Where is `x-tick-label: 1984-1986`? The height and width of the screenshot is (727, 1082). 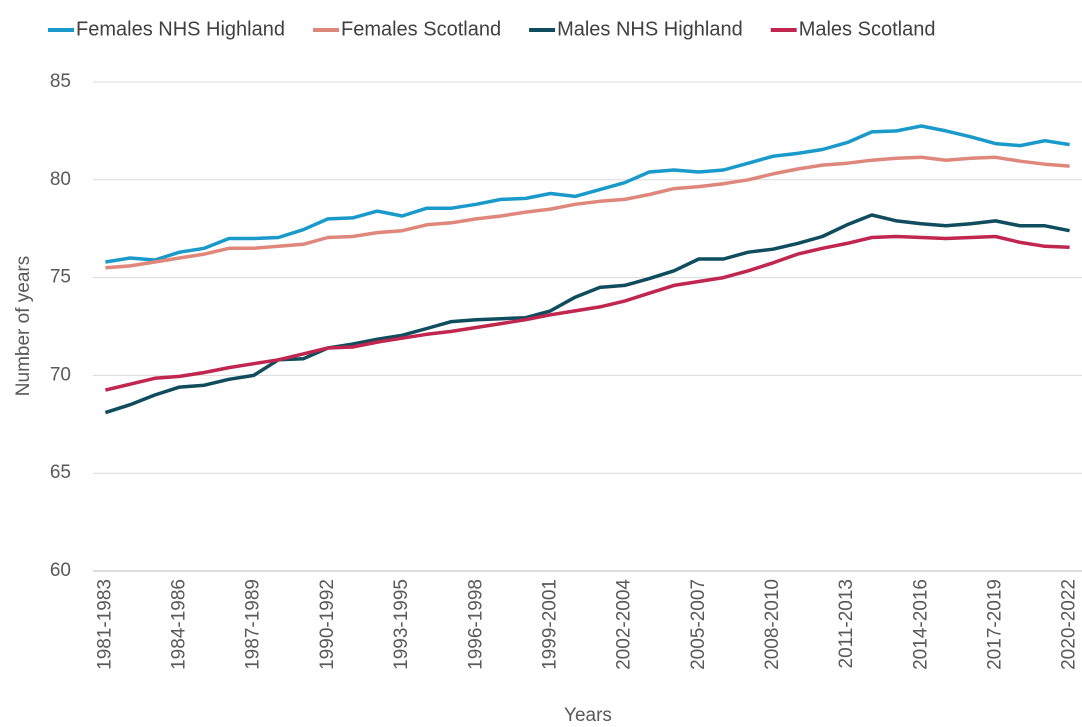 x-tick-label: 1984-1986 is located at coordinates (179, 624).